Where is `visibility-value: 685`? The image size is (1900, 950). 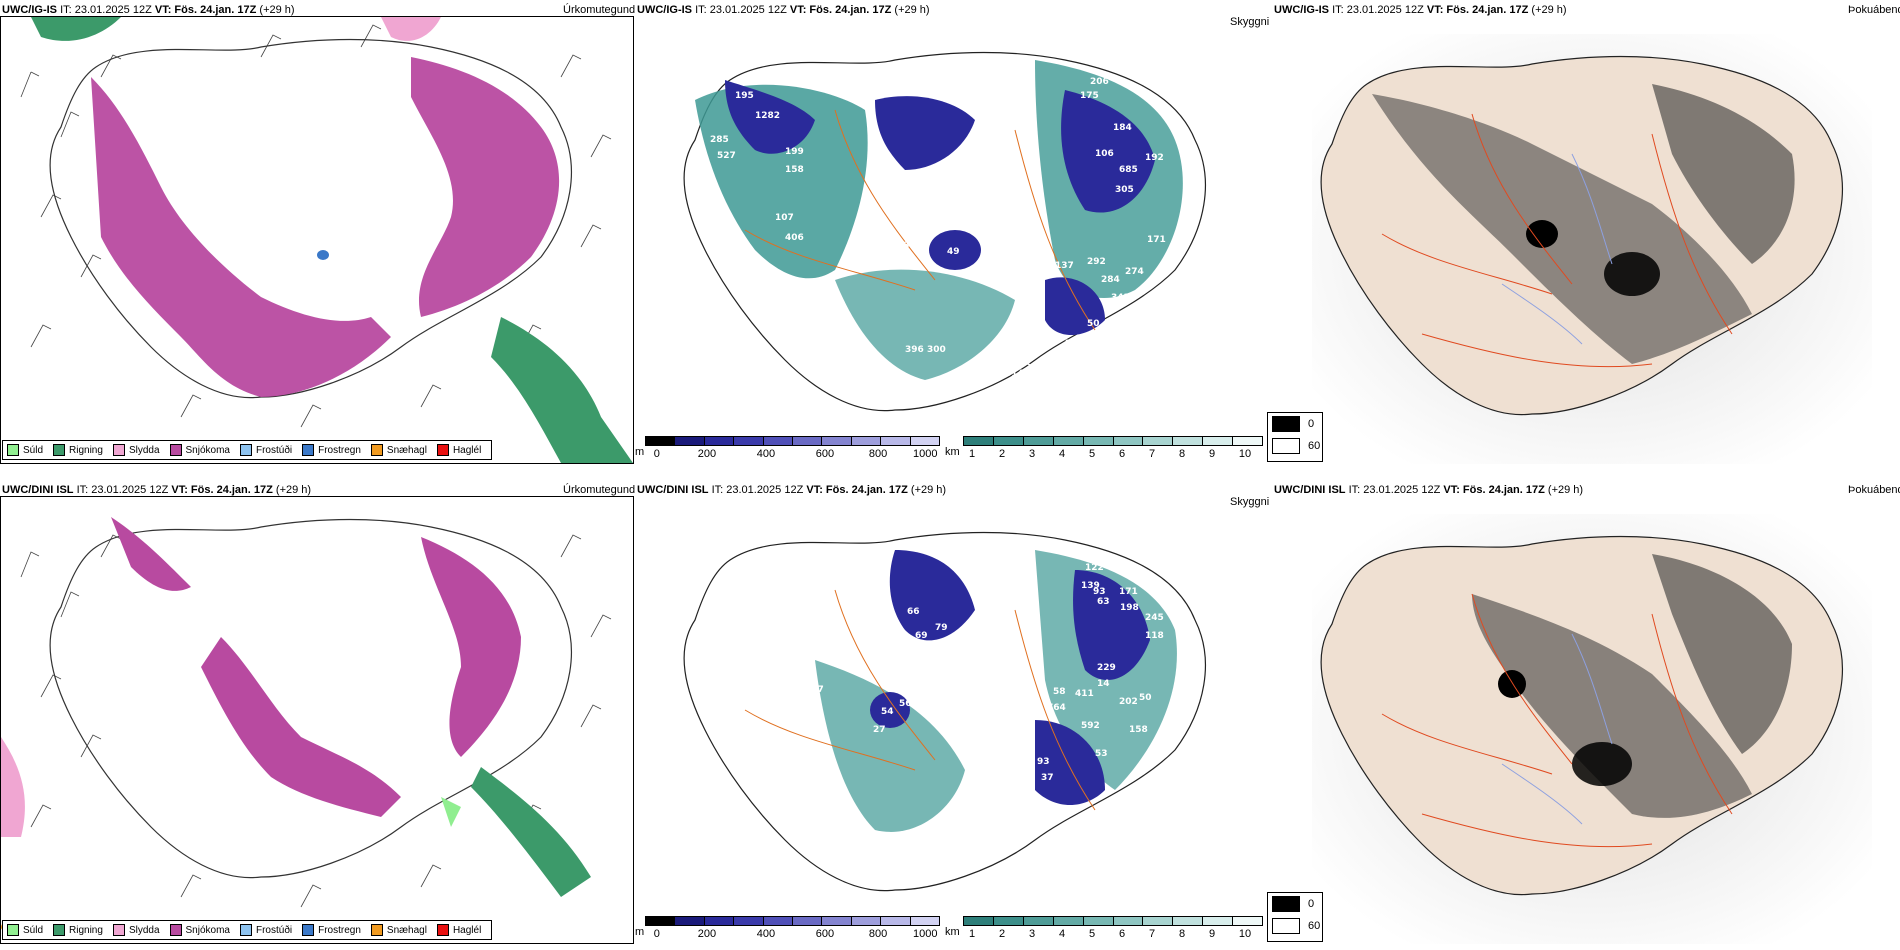 visibility-value: 685 is located at coordinates (1128, 170).